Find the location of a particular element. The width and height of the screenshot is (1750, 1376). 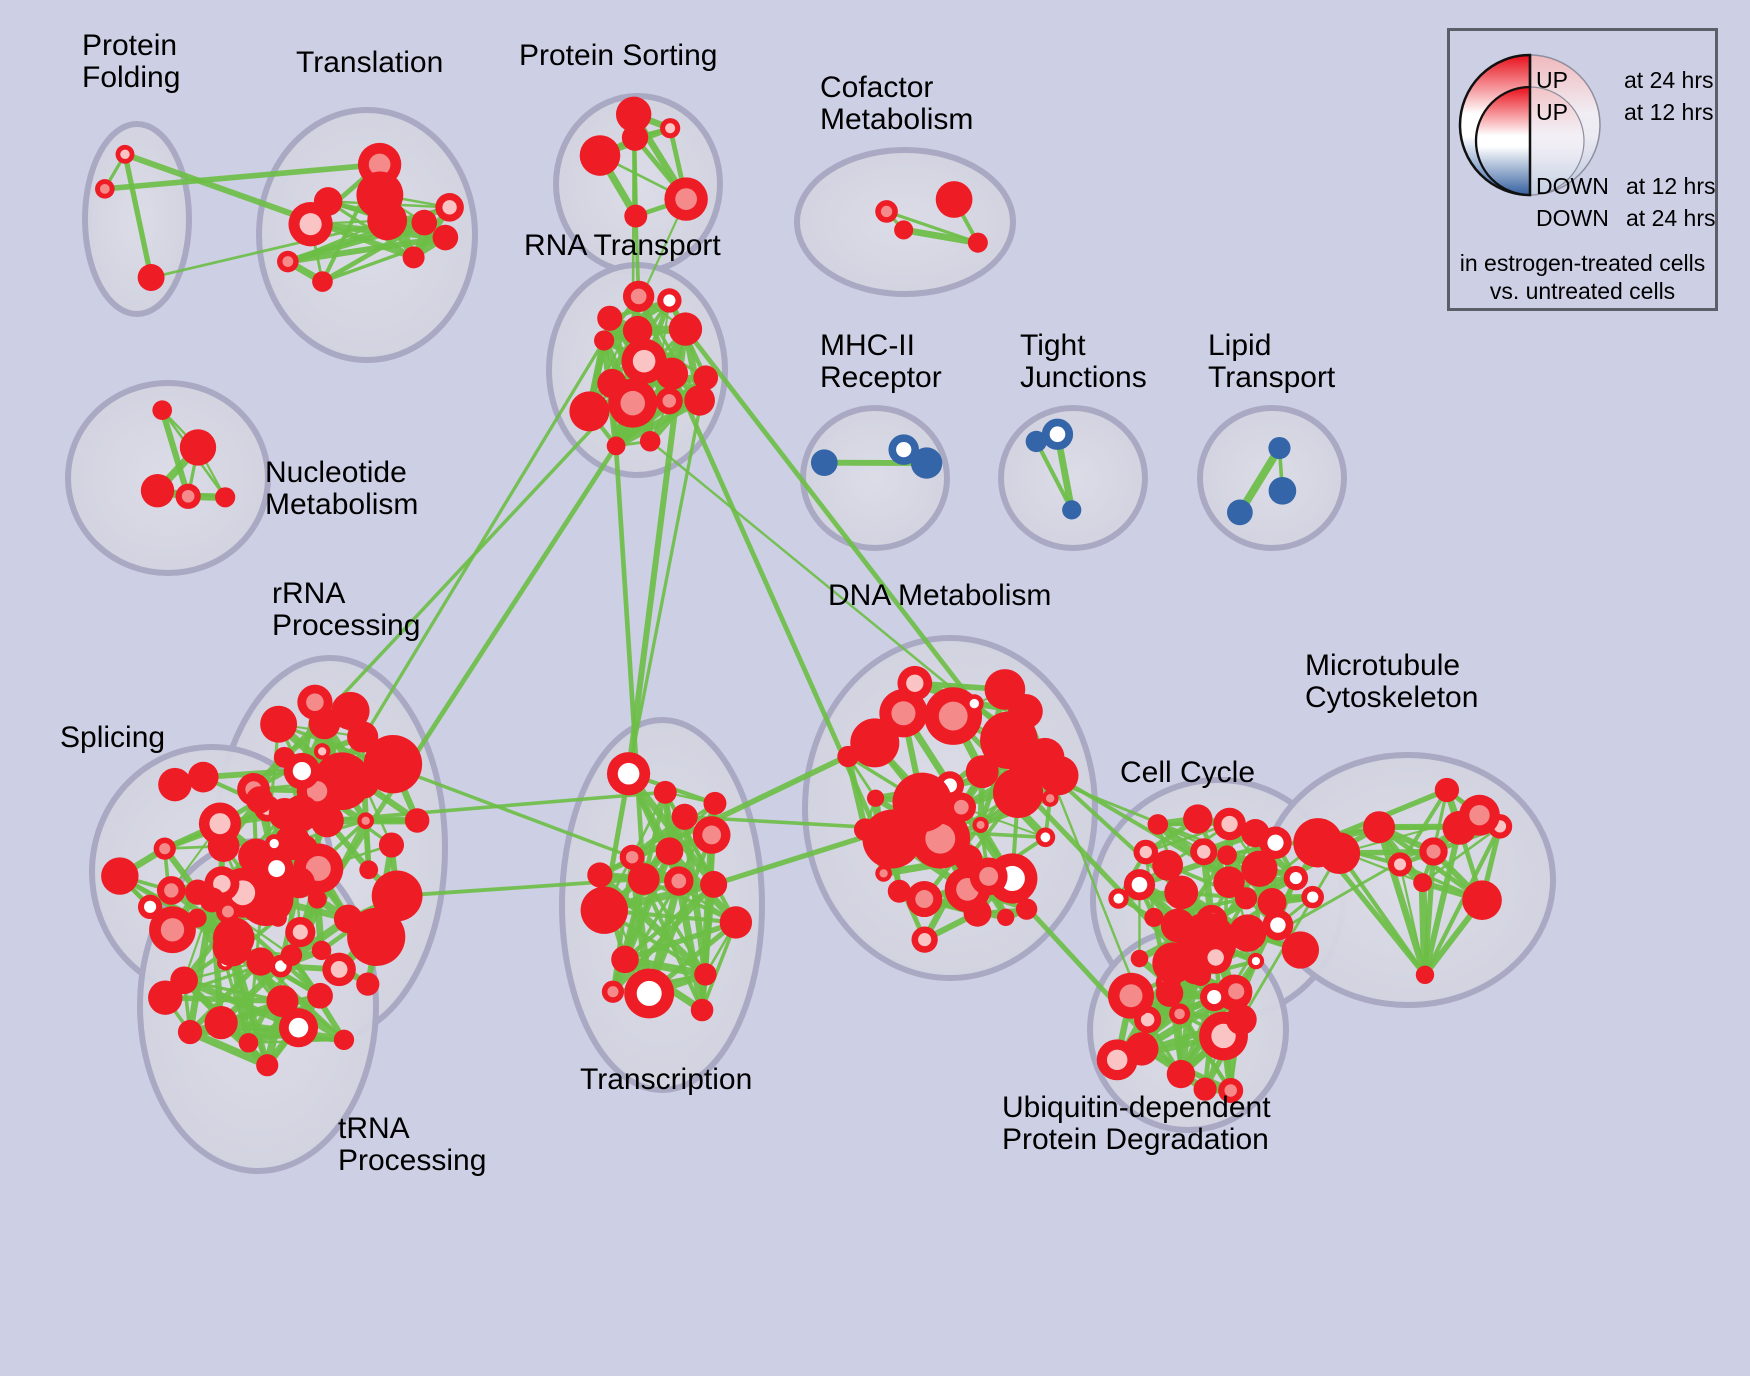

cluster-ellipse-tight-junctions is located at coordinates (1073, 478).